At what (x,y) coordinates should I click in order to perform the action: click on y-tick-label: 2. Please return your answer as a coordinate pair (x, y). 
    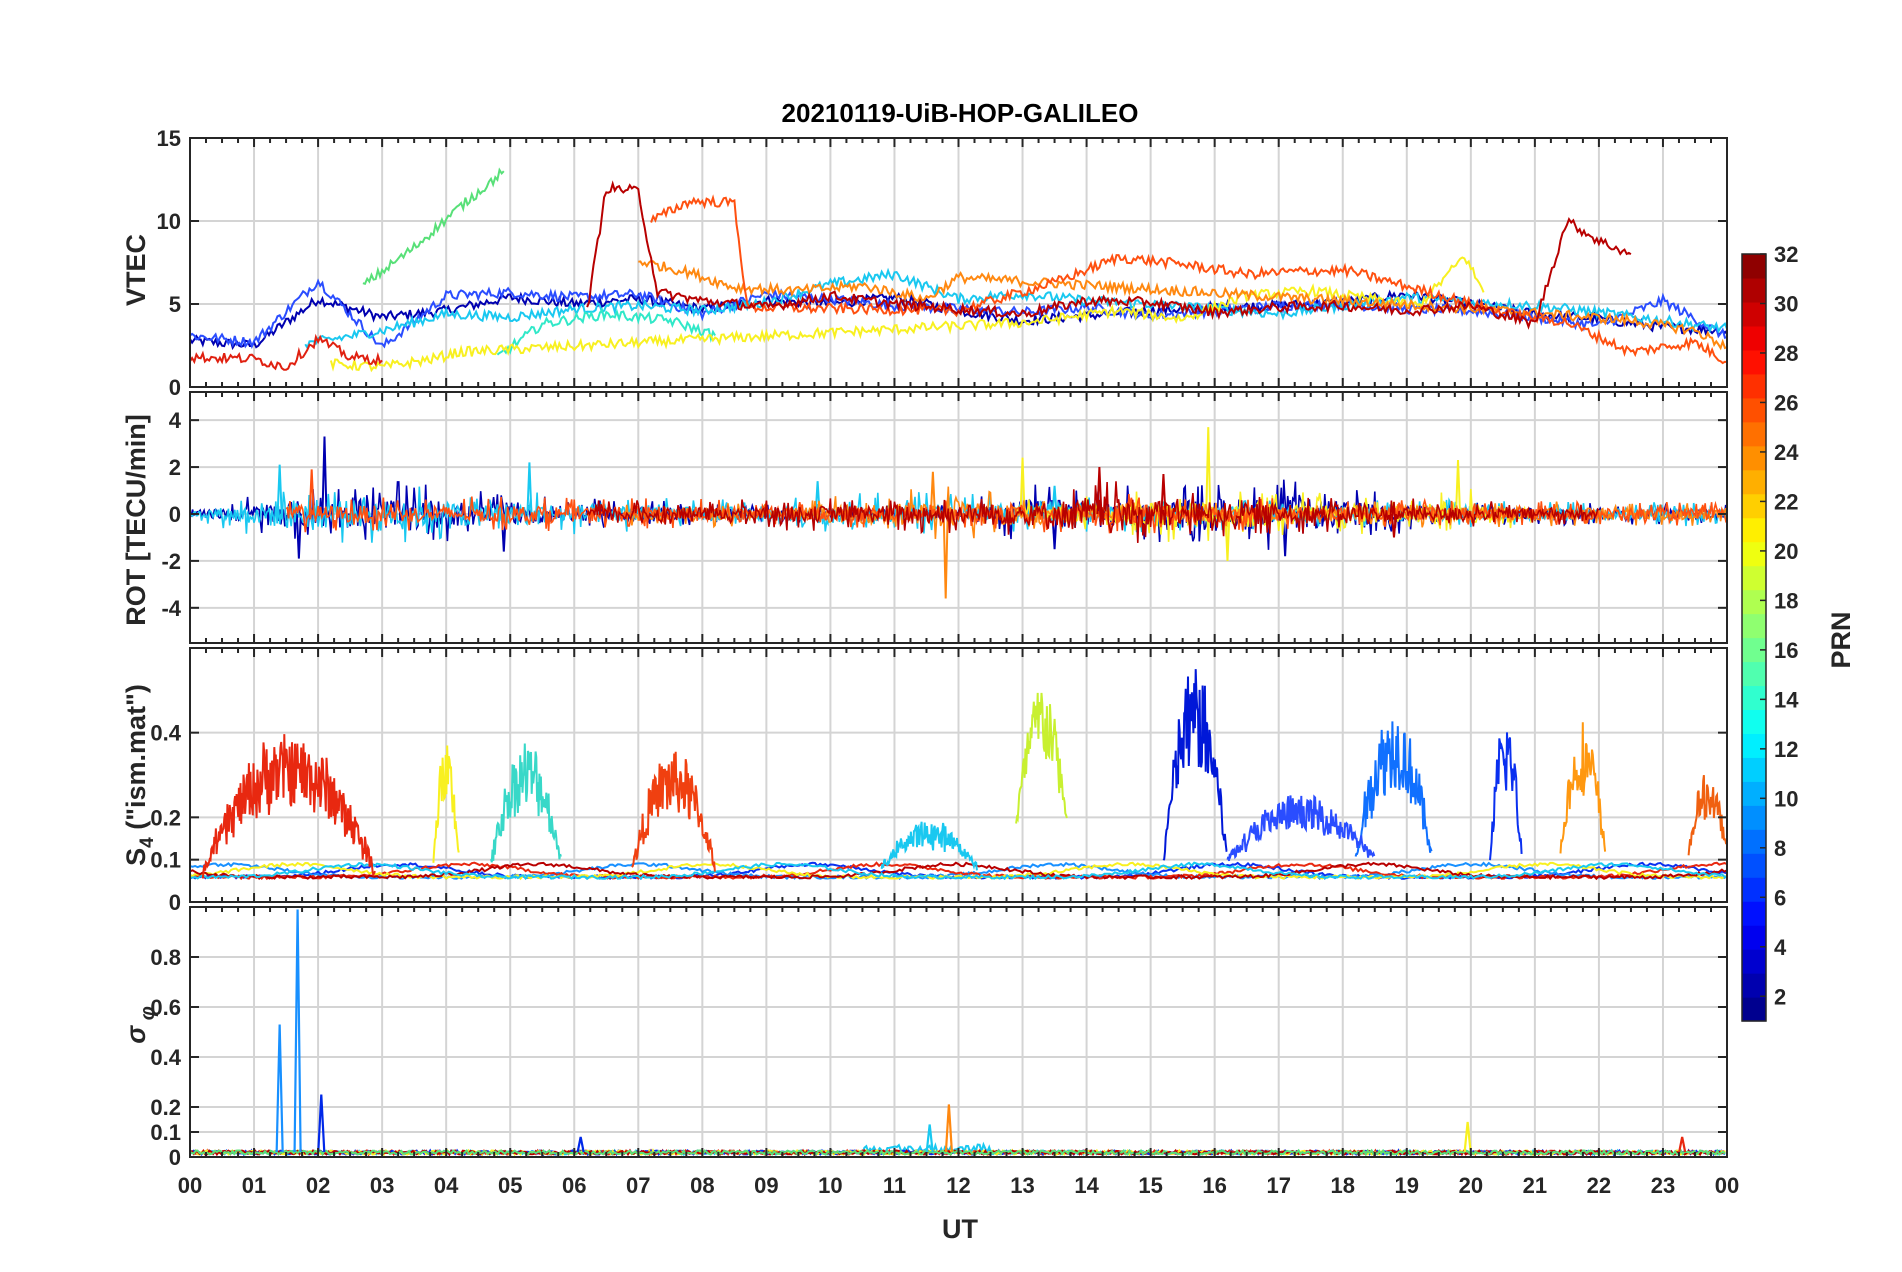
    Looking at the image, I should click on (175, 467).